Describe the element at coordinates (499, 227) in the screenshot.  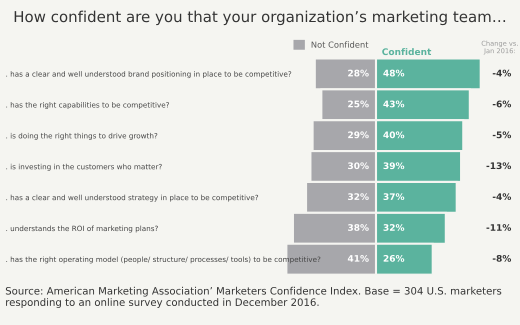
I see `annotation: -11%` at that location.